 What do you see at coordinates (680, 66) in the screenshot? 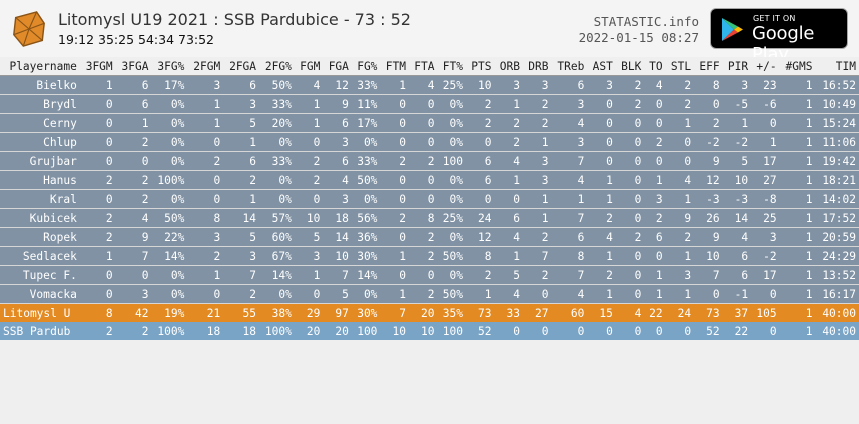
I see `column-header: STL` at bounding box center [680, 66].